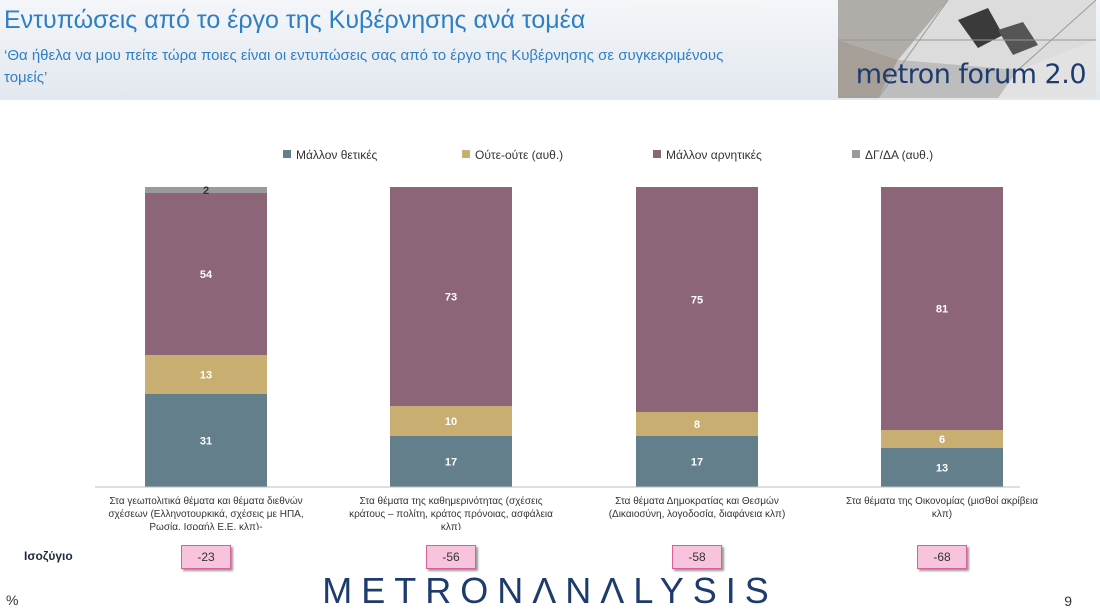  I want to click on legend-label-0: Μάλλον θετικές, so click(337, 155).